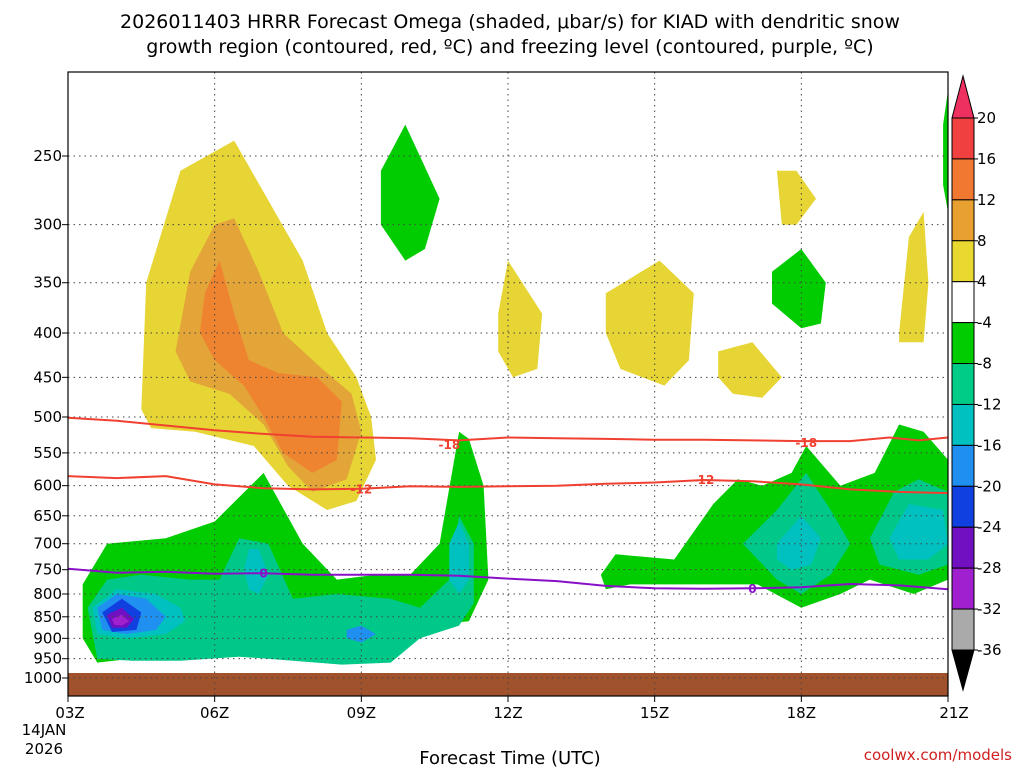 The image size is (1024, 768). Describe the element at coordinates (361, 713) in the screenshot. I see `x-tick-label: 09Z` at that location.